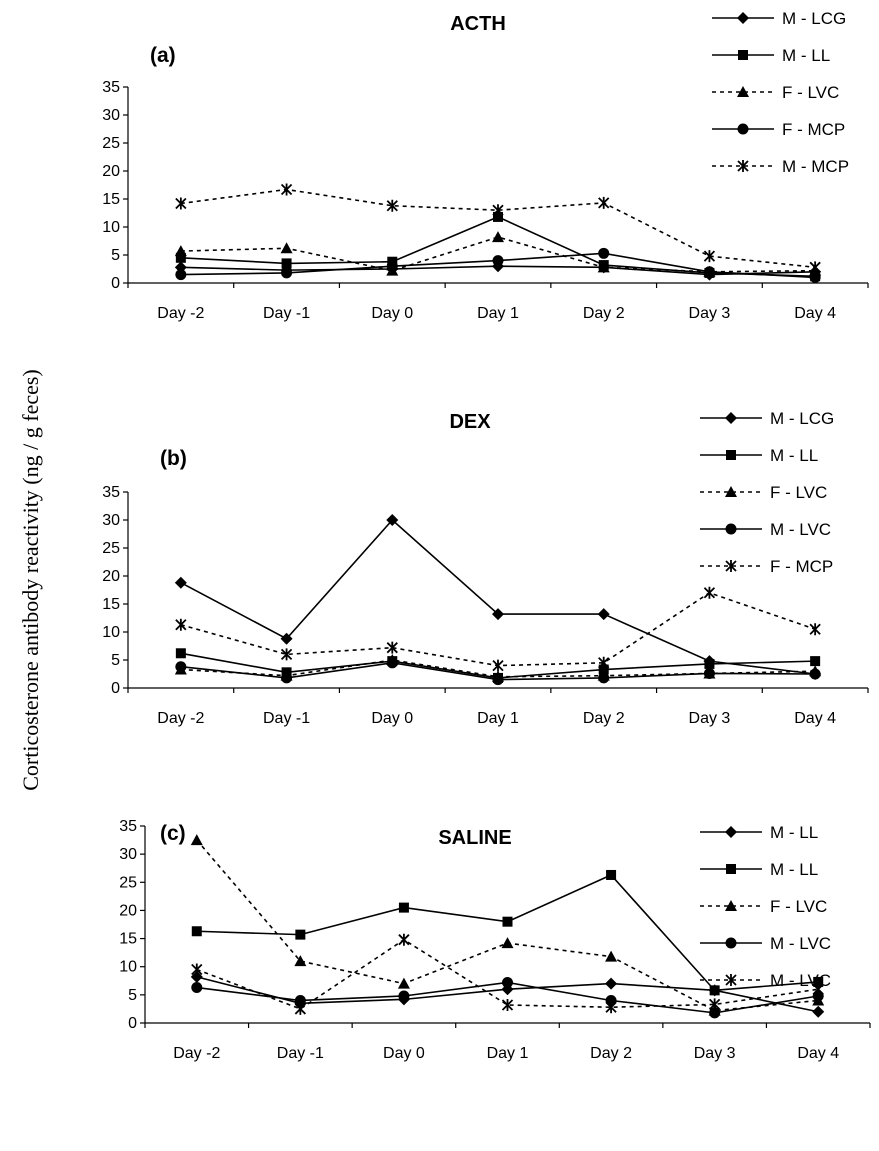 This screenshot has height=1151, width=879. I want to click on chart-title: SALINE, so click(474, 838).